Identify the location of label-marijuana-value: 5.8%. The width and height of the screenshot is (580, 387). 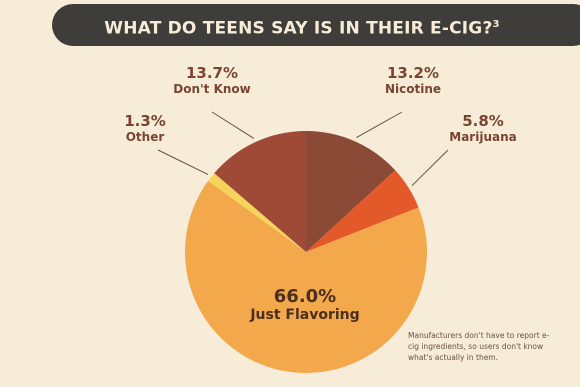
(483, 121).